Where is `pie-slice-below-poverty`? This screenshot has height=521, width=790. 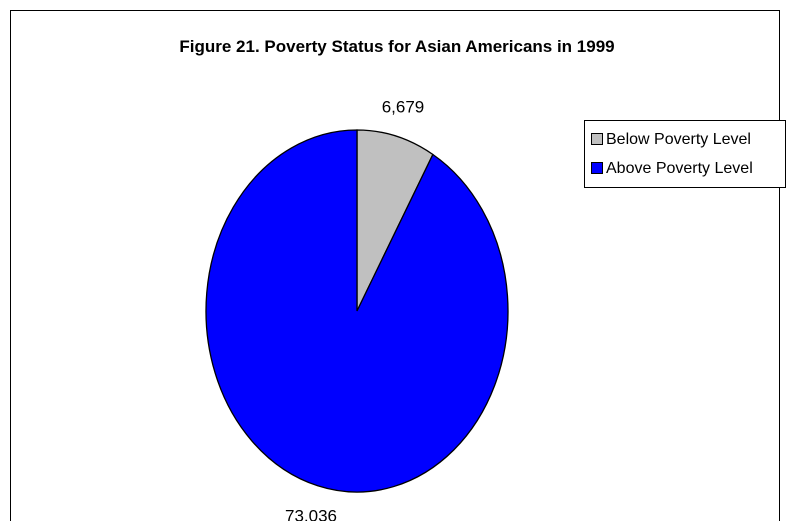 pie-slice-below-poverty is located at coordinates (395, 220).